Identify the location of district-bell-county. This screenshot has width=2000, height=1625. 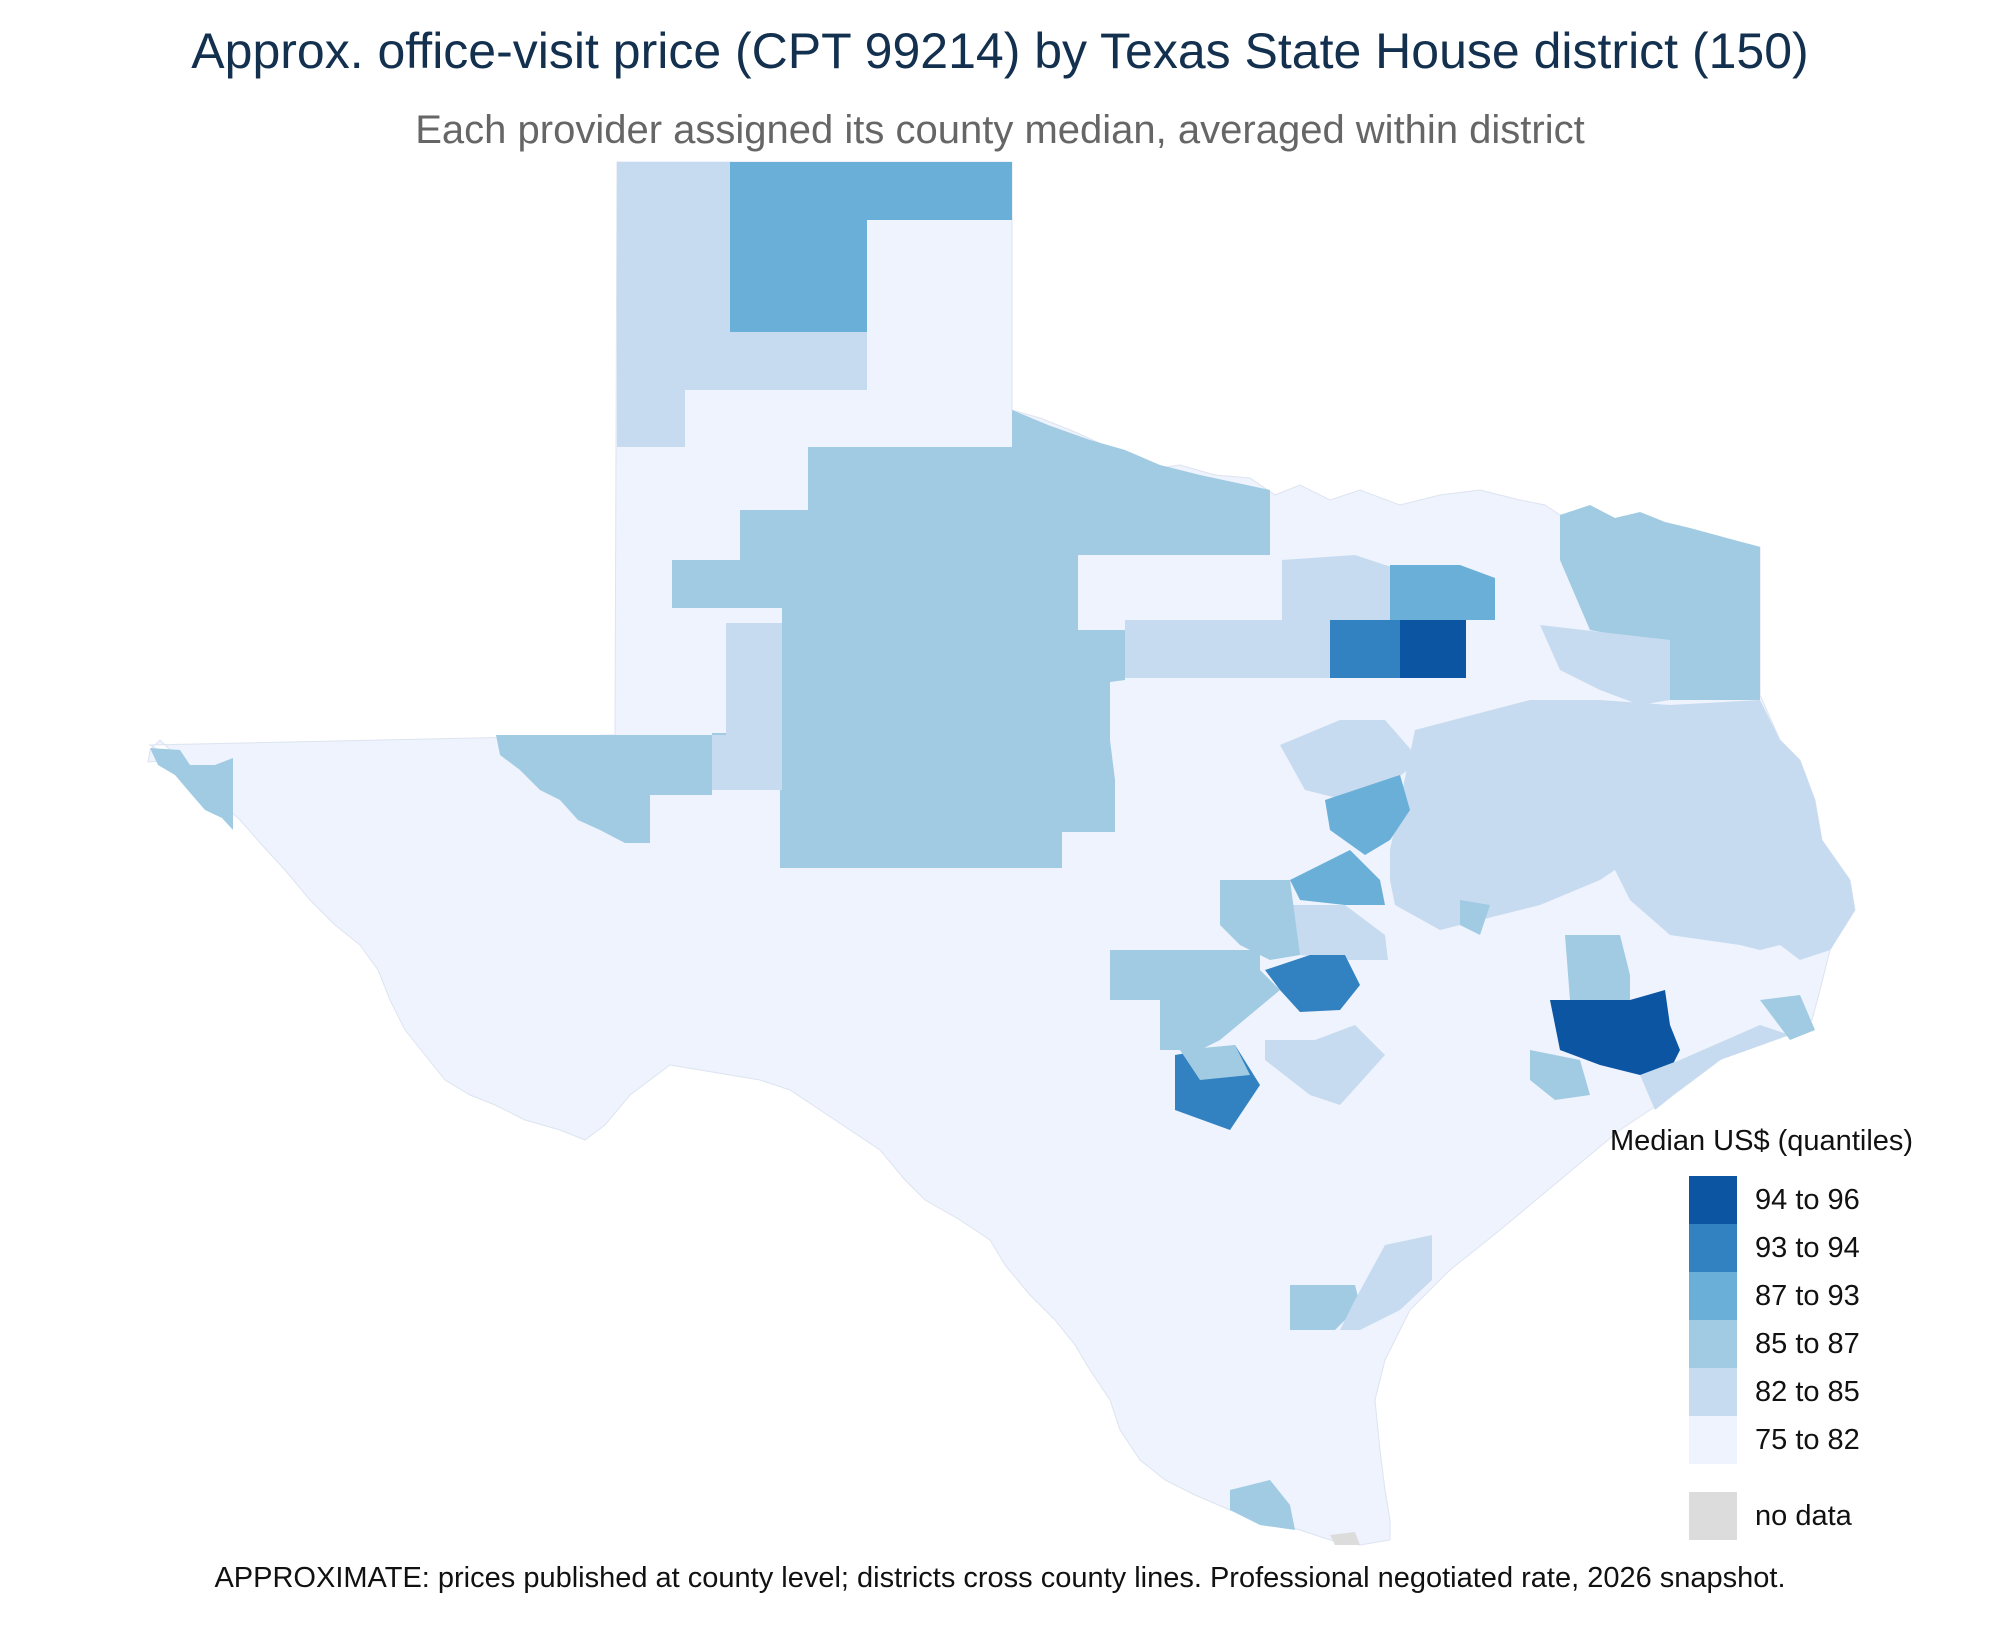
(1367, 815).